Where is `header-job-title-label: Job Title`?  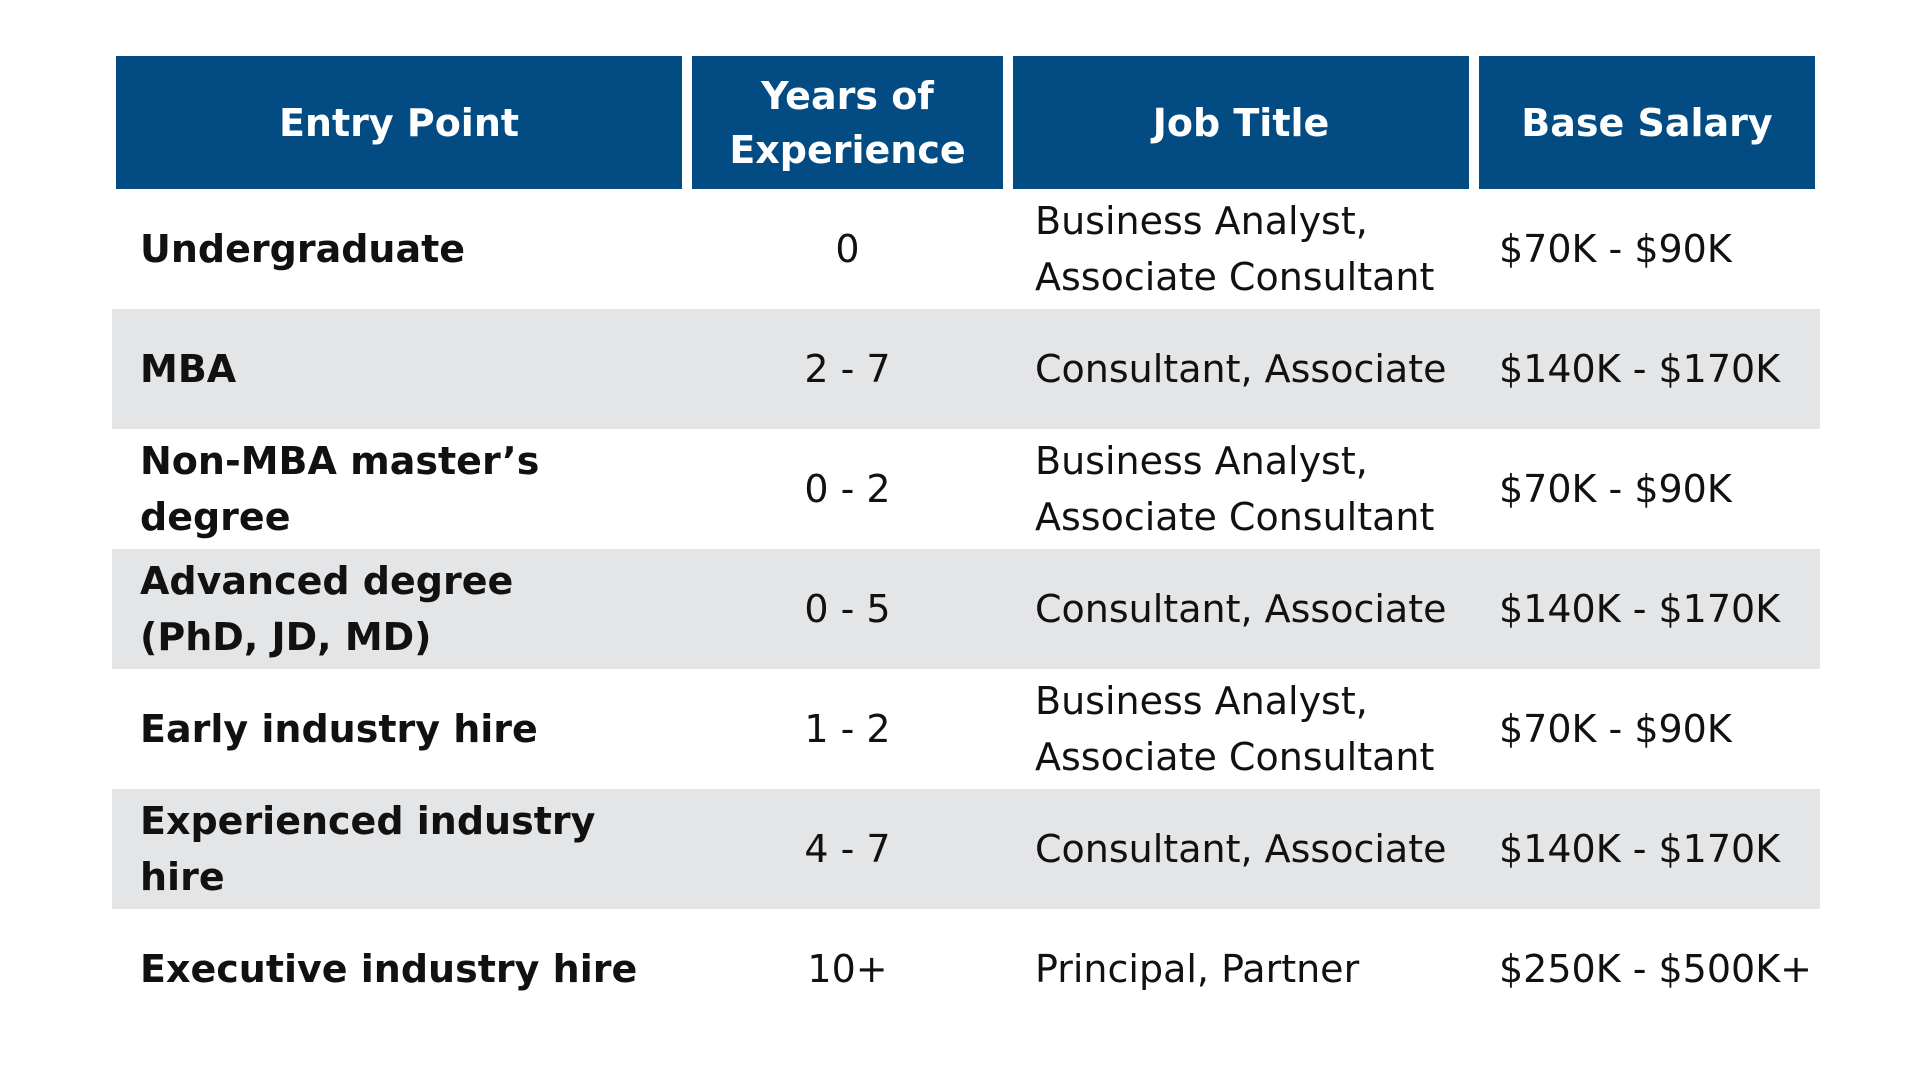 header-job-title-label: Job Title is located at coordinates (1241, 122).